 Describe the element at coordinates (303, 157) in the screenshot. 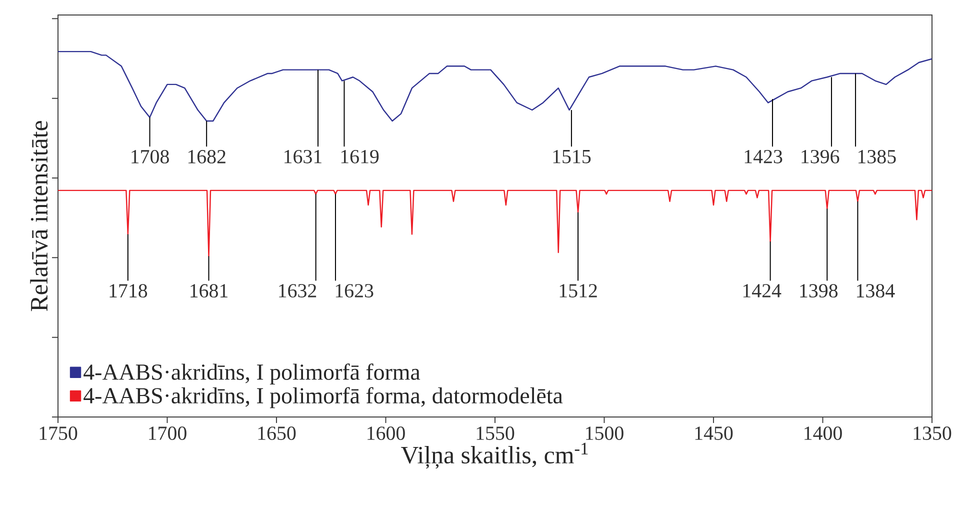

I see `annotation: 1631` at that location.